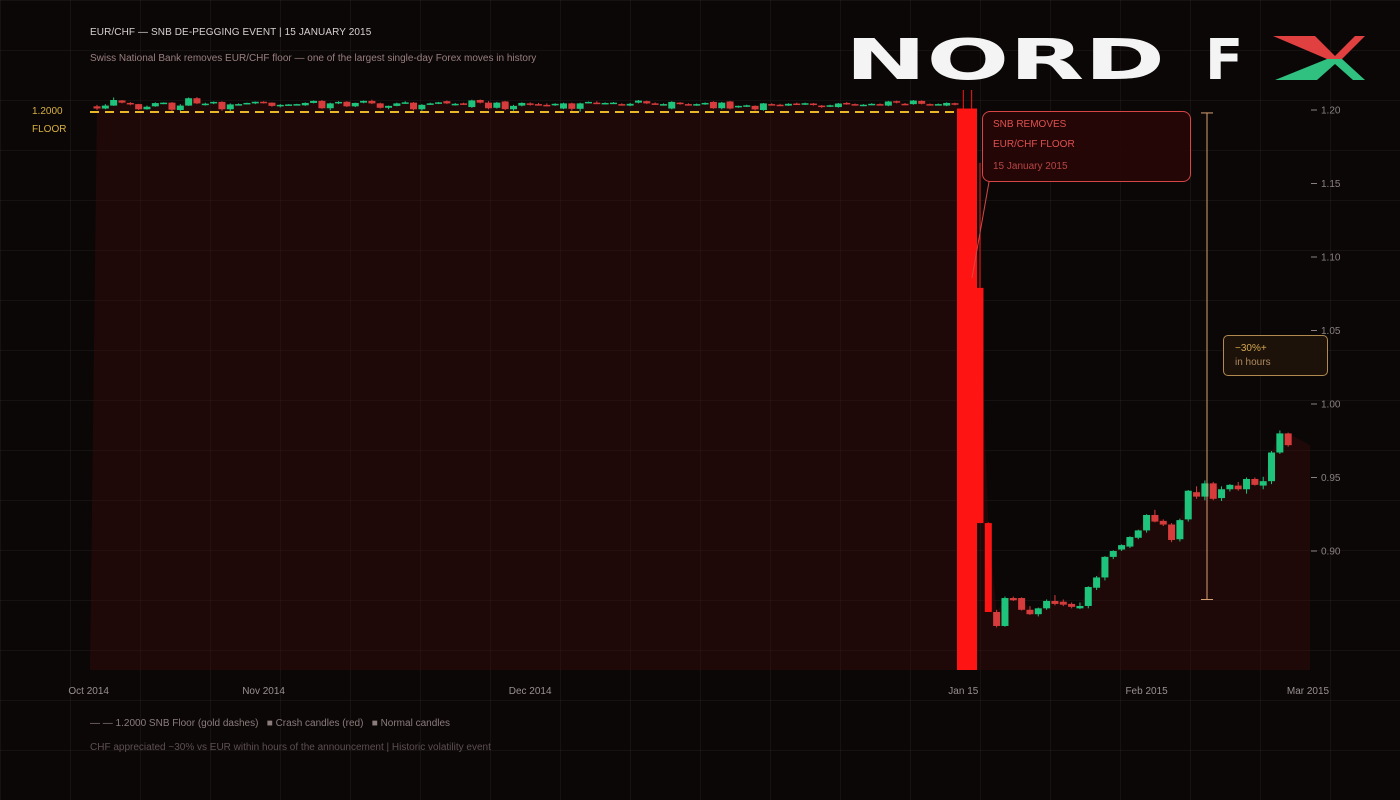  What do you see at coordinates (1308, 691) in the screenshot?
I see `x-tick-label: Mar 2015` at bounding box center [1308, 691].